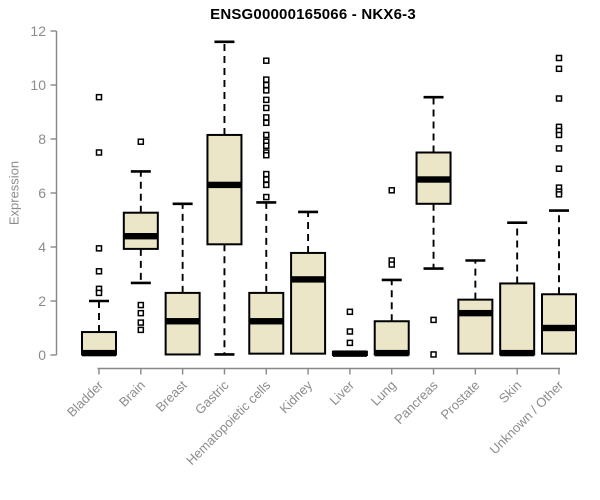 Image resolution: width=600 pixels, height=500 pixels. I want to click on boxplot-hematopoietic-cells, so click(266, 206).